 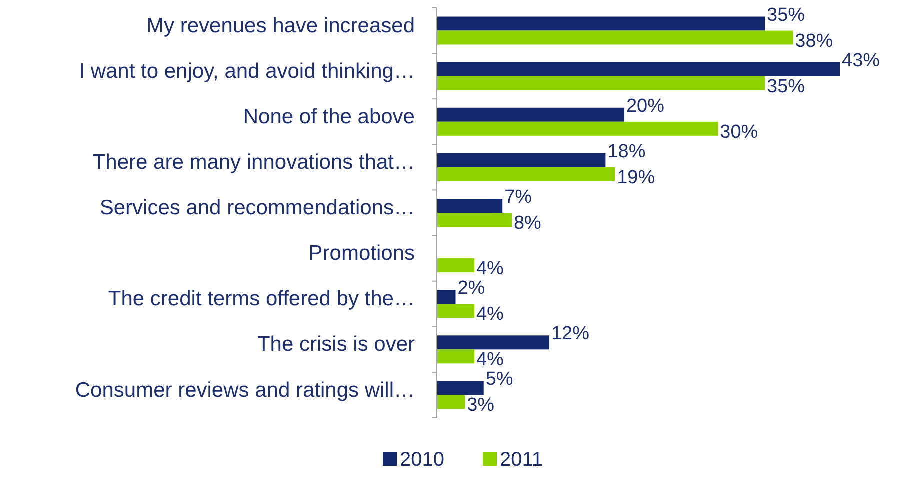 What do you see at coordinates (280, 26) in the screenshot?
I see `y-tick-label: My revenues have increased` at bounding box center [280, 26].